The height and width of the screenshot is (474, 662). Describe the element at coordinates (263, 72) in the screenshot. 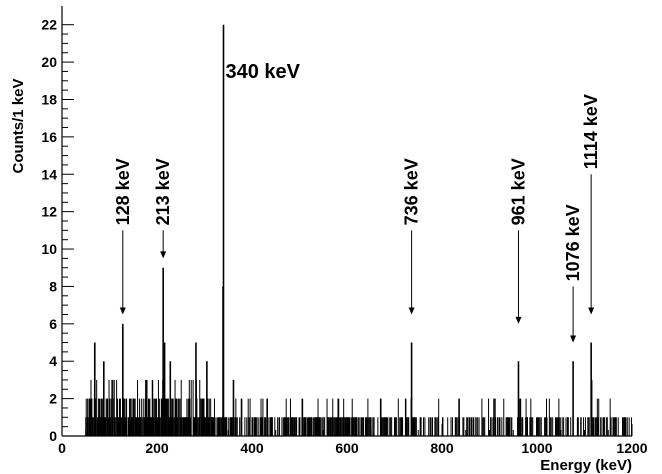

I see `peak-label: 340 keV` at that location.